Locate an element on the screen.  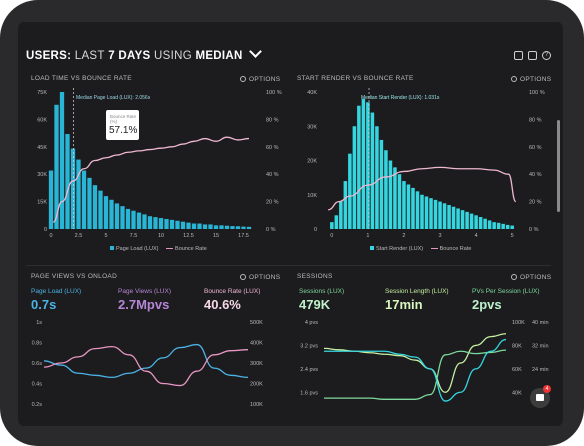
views-tick-label: 400K is located at coordinates (256, 344).